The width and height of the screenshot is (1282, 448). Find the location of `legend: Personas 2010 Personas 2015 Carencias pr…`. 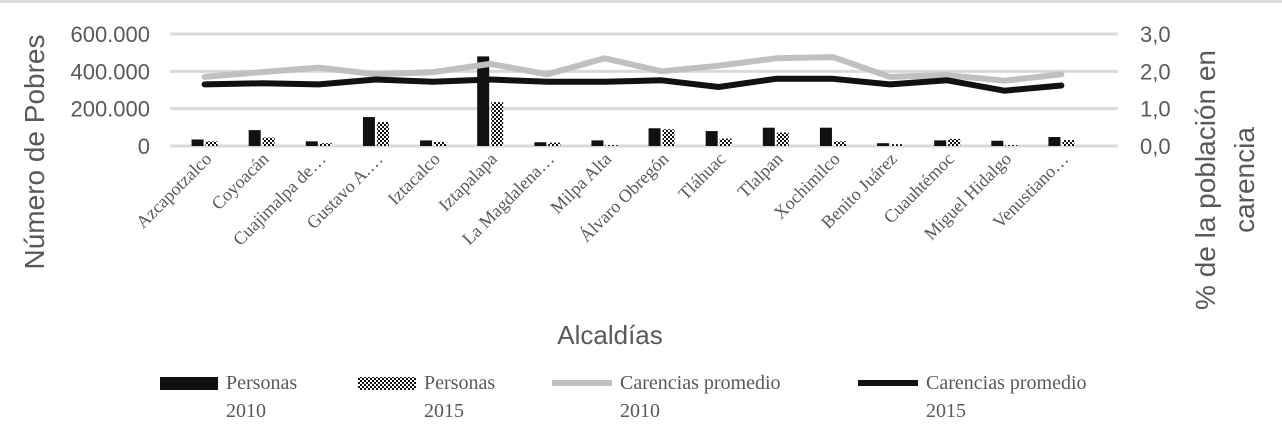

legend: Personas 2010 Personas 2015 Carencias pr… is located at coordinates (623, 397).